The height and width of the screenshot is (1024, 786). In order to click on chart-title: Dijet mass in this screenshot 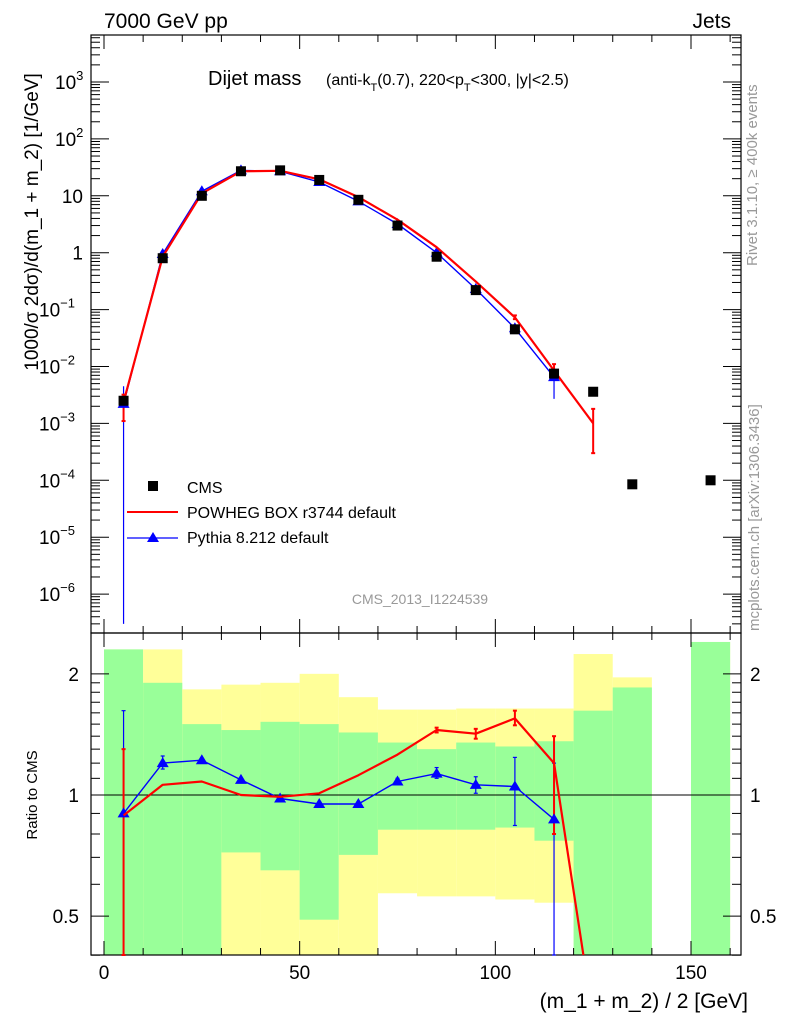, I will do `click(254, 79)`.